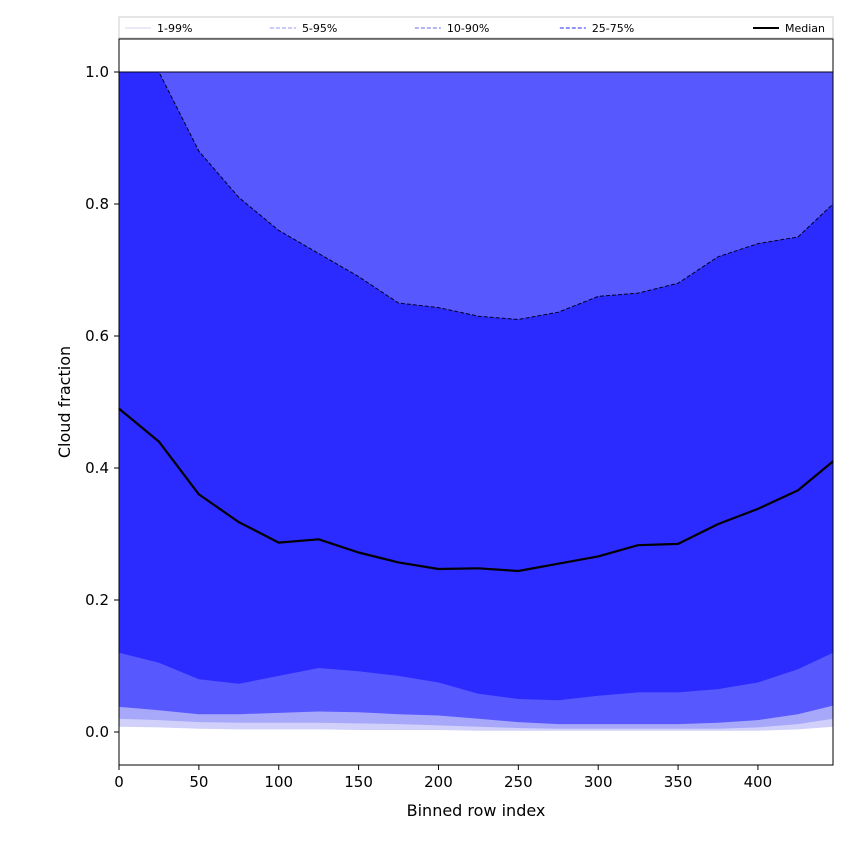 This screenshot has width=850, height=850. What do you see at coordinates (64, 402) in the screenshot?
I see `y-axis-label: Cloud fraction` at bounding box center [64, 402].